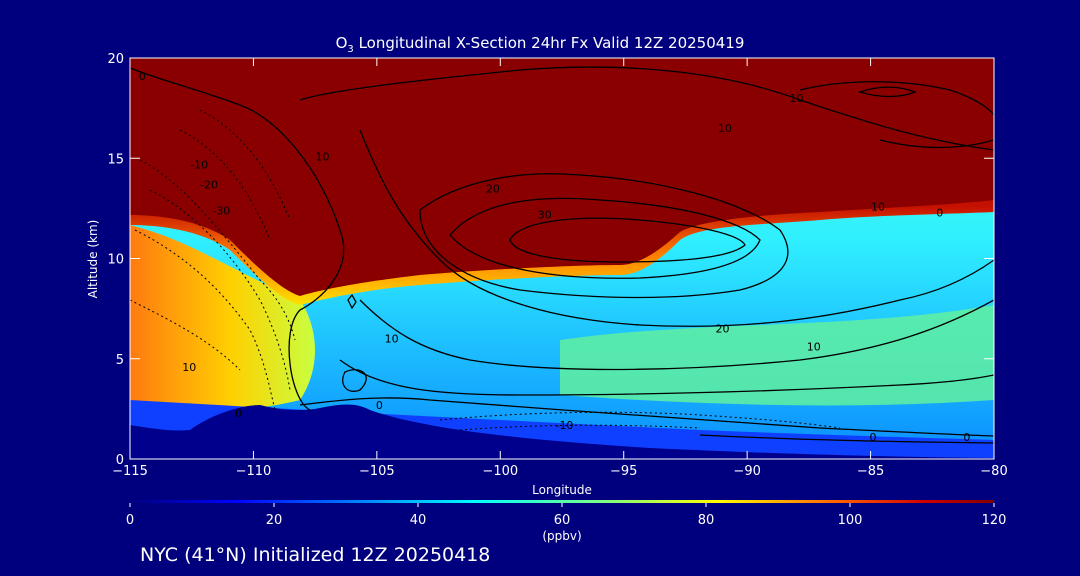  Describe the element at coordinates (315, 555) in the screenshot. I see `initialization-footer: NYC (41°N) Initialized 12Z 20250418` at that location.